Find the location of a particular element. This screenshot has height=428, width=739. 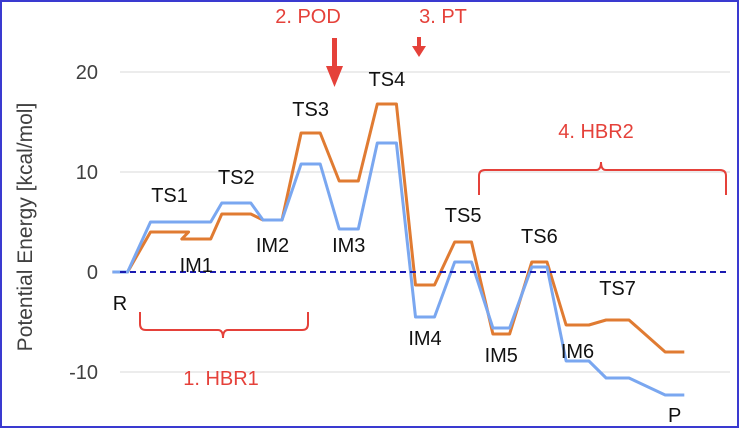

state-label-im4: IM4 is located at coordinates (424, 339).